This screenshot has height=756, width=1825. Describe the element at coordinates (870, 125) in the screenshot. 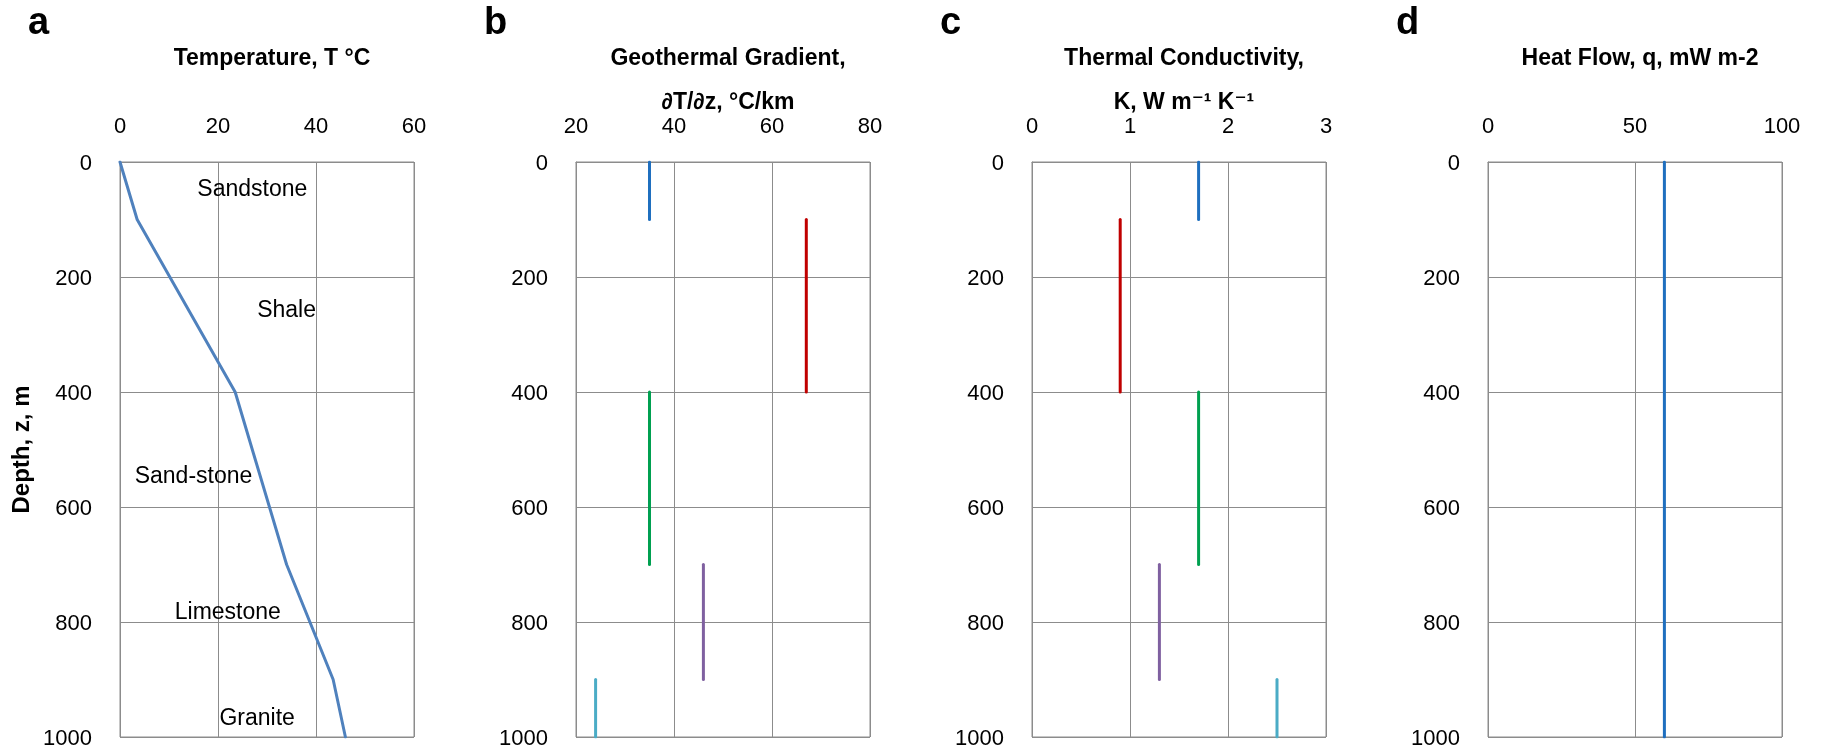

I see `x-tick-label: 80` at that location.